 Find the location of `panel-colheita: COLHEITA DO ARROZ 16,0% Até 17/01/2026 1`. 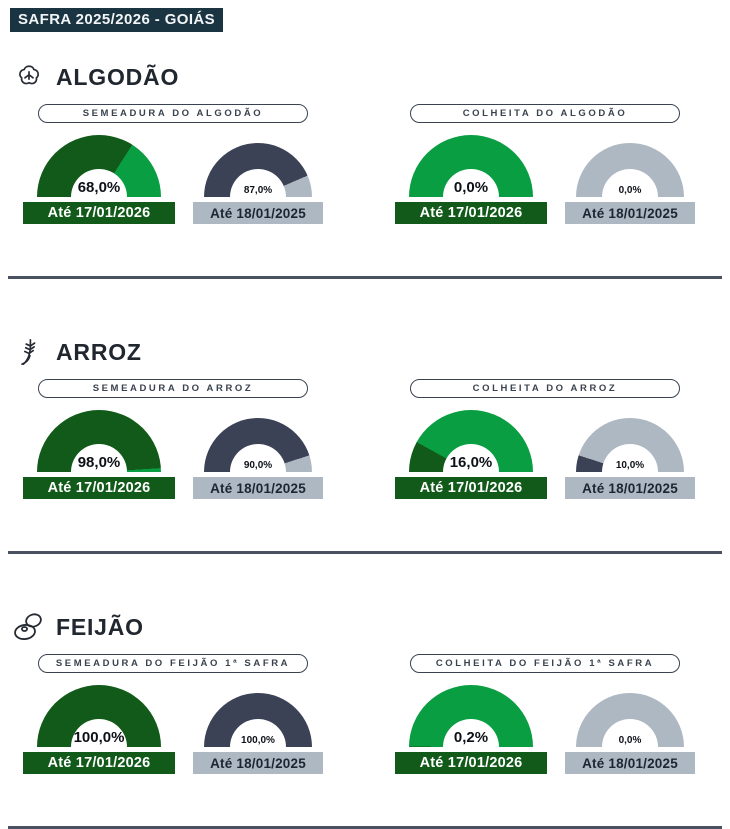

panel-colheita: COLHEITA DO ARROZ 16,0% Até 17/01/2026 1 is located at coordinates (545, 439).